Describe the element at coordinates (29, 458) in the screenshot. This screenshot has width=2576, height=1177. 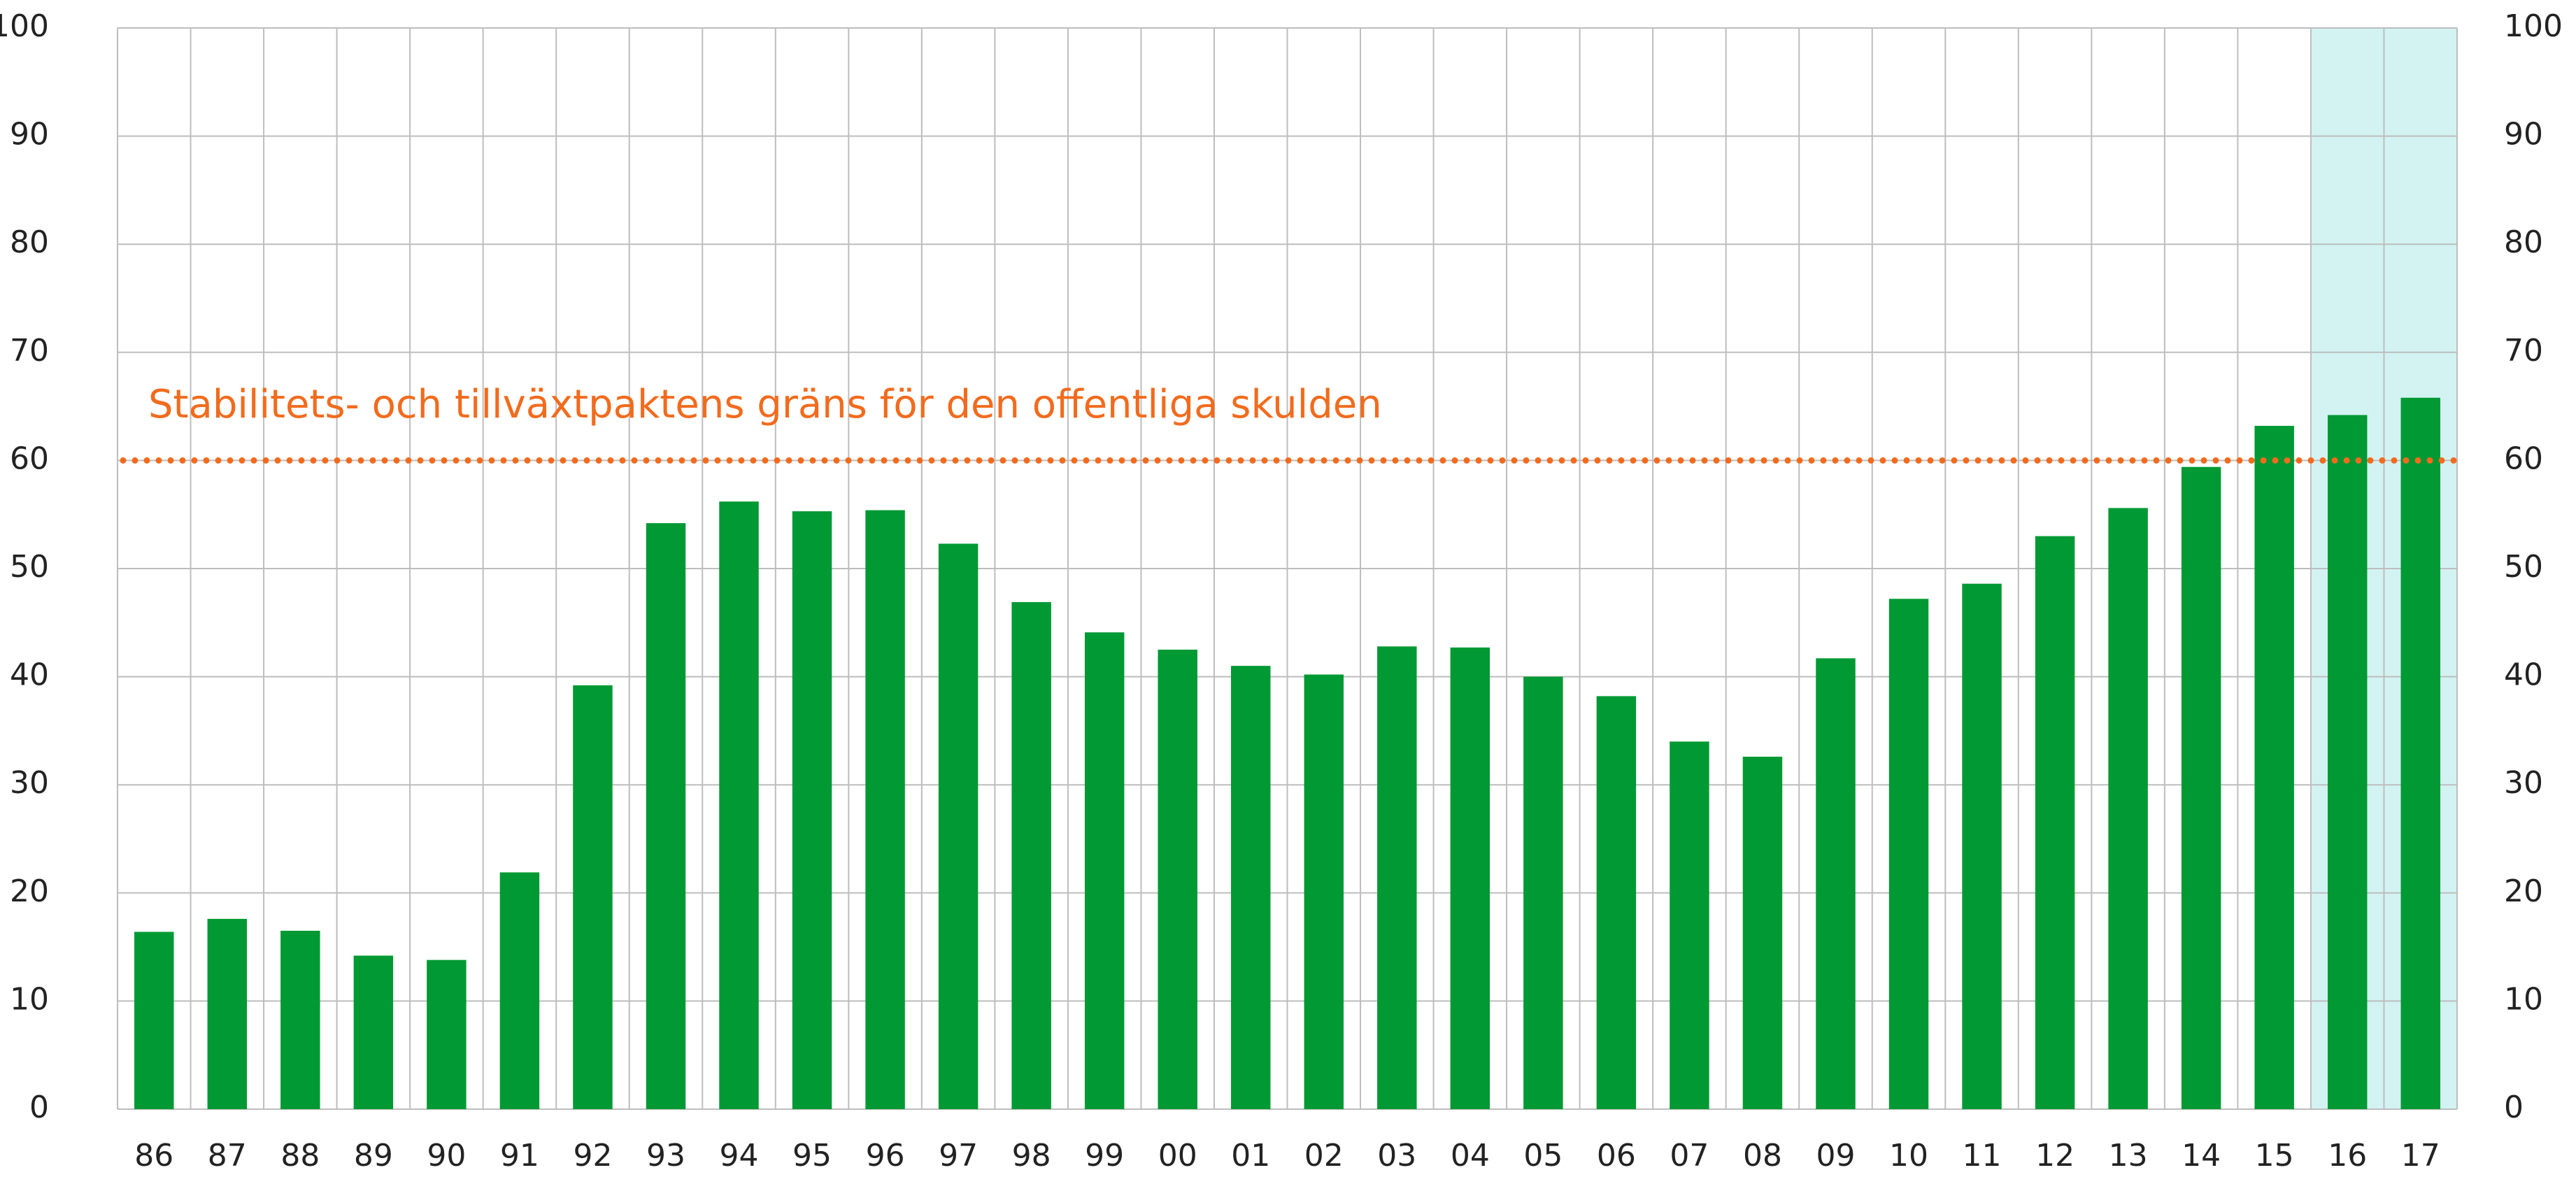
I see `y-tick-label: 60` at that location.